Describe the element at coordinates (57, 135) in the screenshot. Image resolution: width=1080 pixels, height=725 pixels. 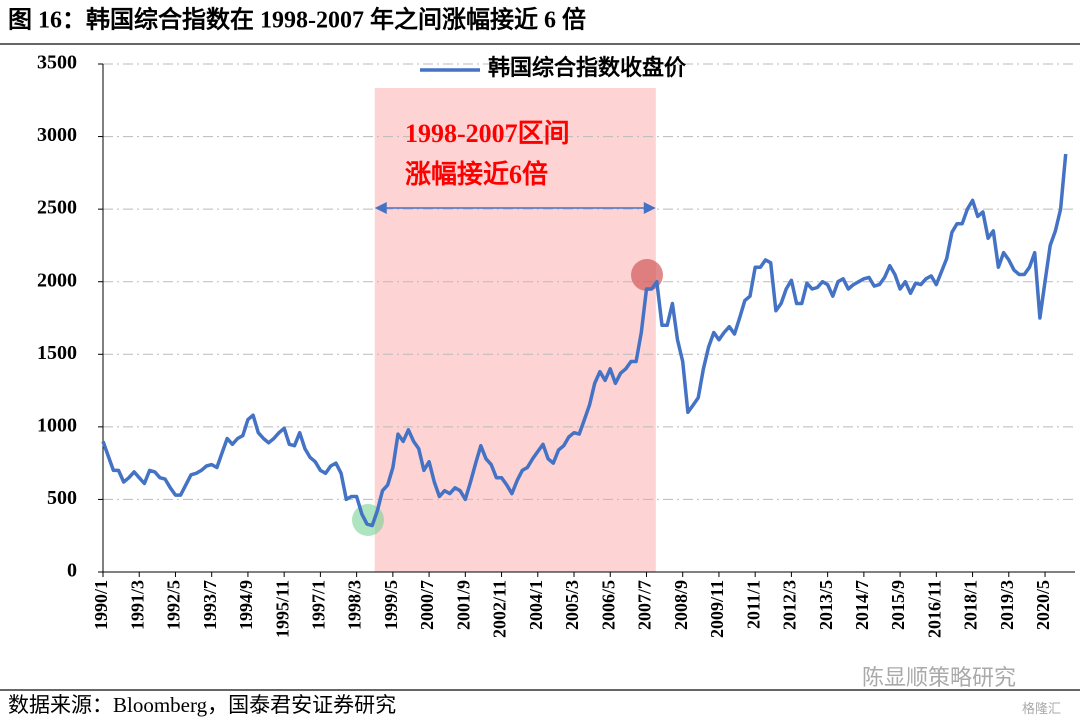
I see `y-tick-label: 3000` at that location.